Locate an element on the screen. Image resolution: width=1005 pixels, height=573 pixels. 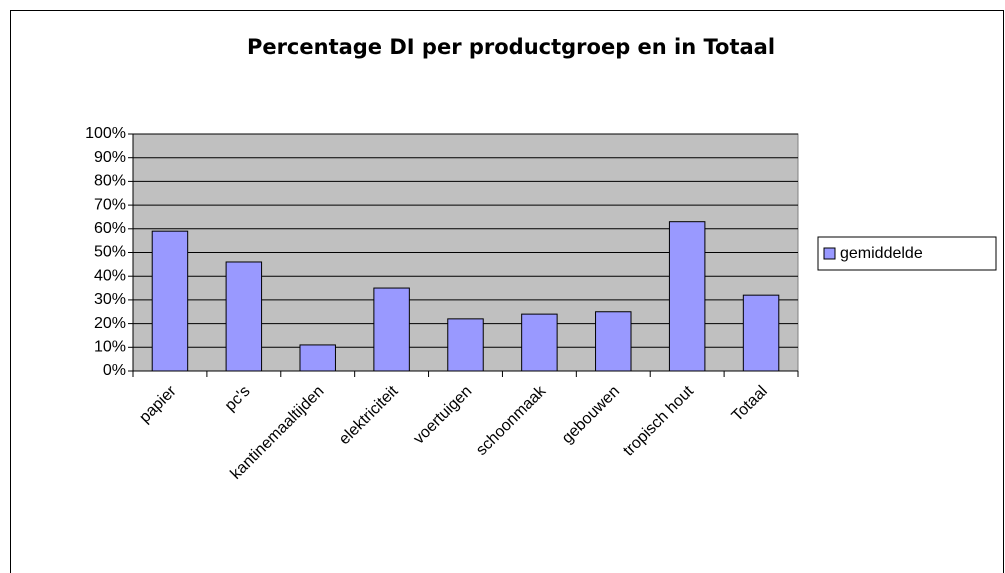
x-tick-label: gebouwen is located at coordinates (591, 415).